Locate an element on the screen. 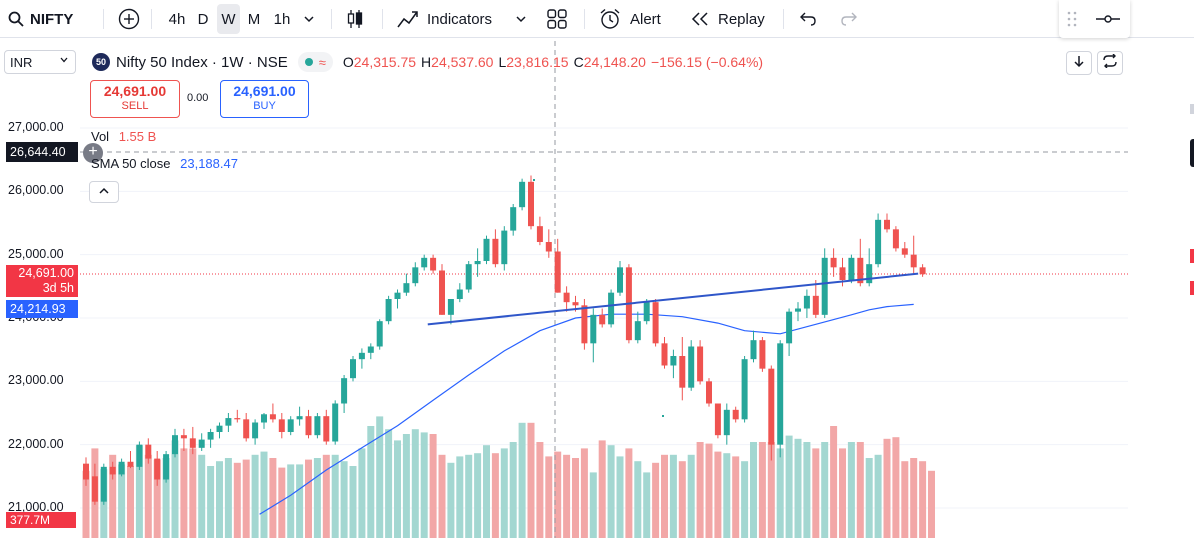  right-edge-panel-button is located at coordinates (1192, 153).